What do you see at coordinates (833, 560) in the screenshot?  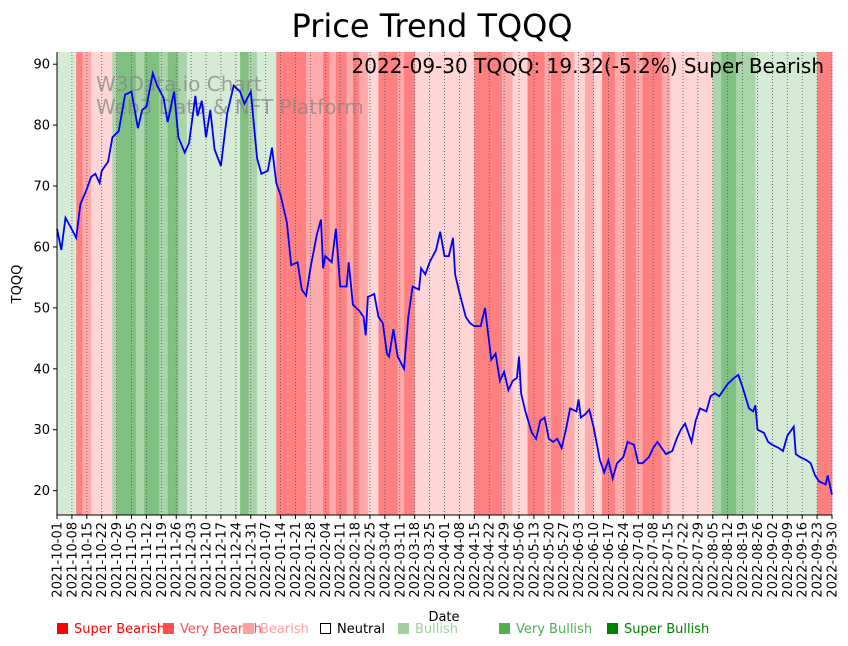 I see `x-tick-label: 2022-09-30` at bounding box center [833, 560].